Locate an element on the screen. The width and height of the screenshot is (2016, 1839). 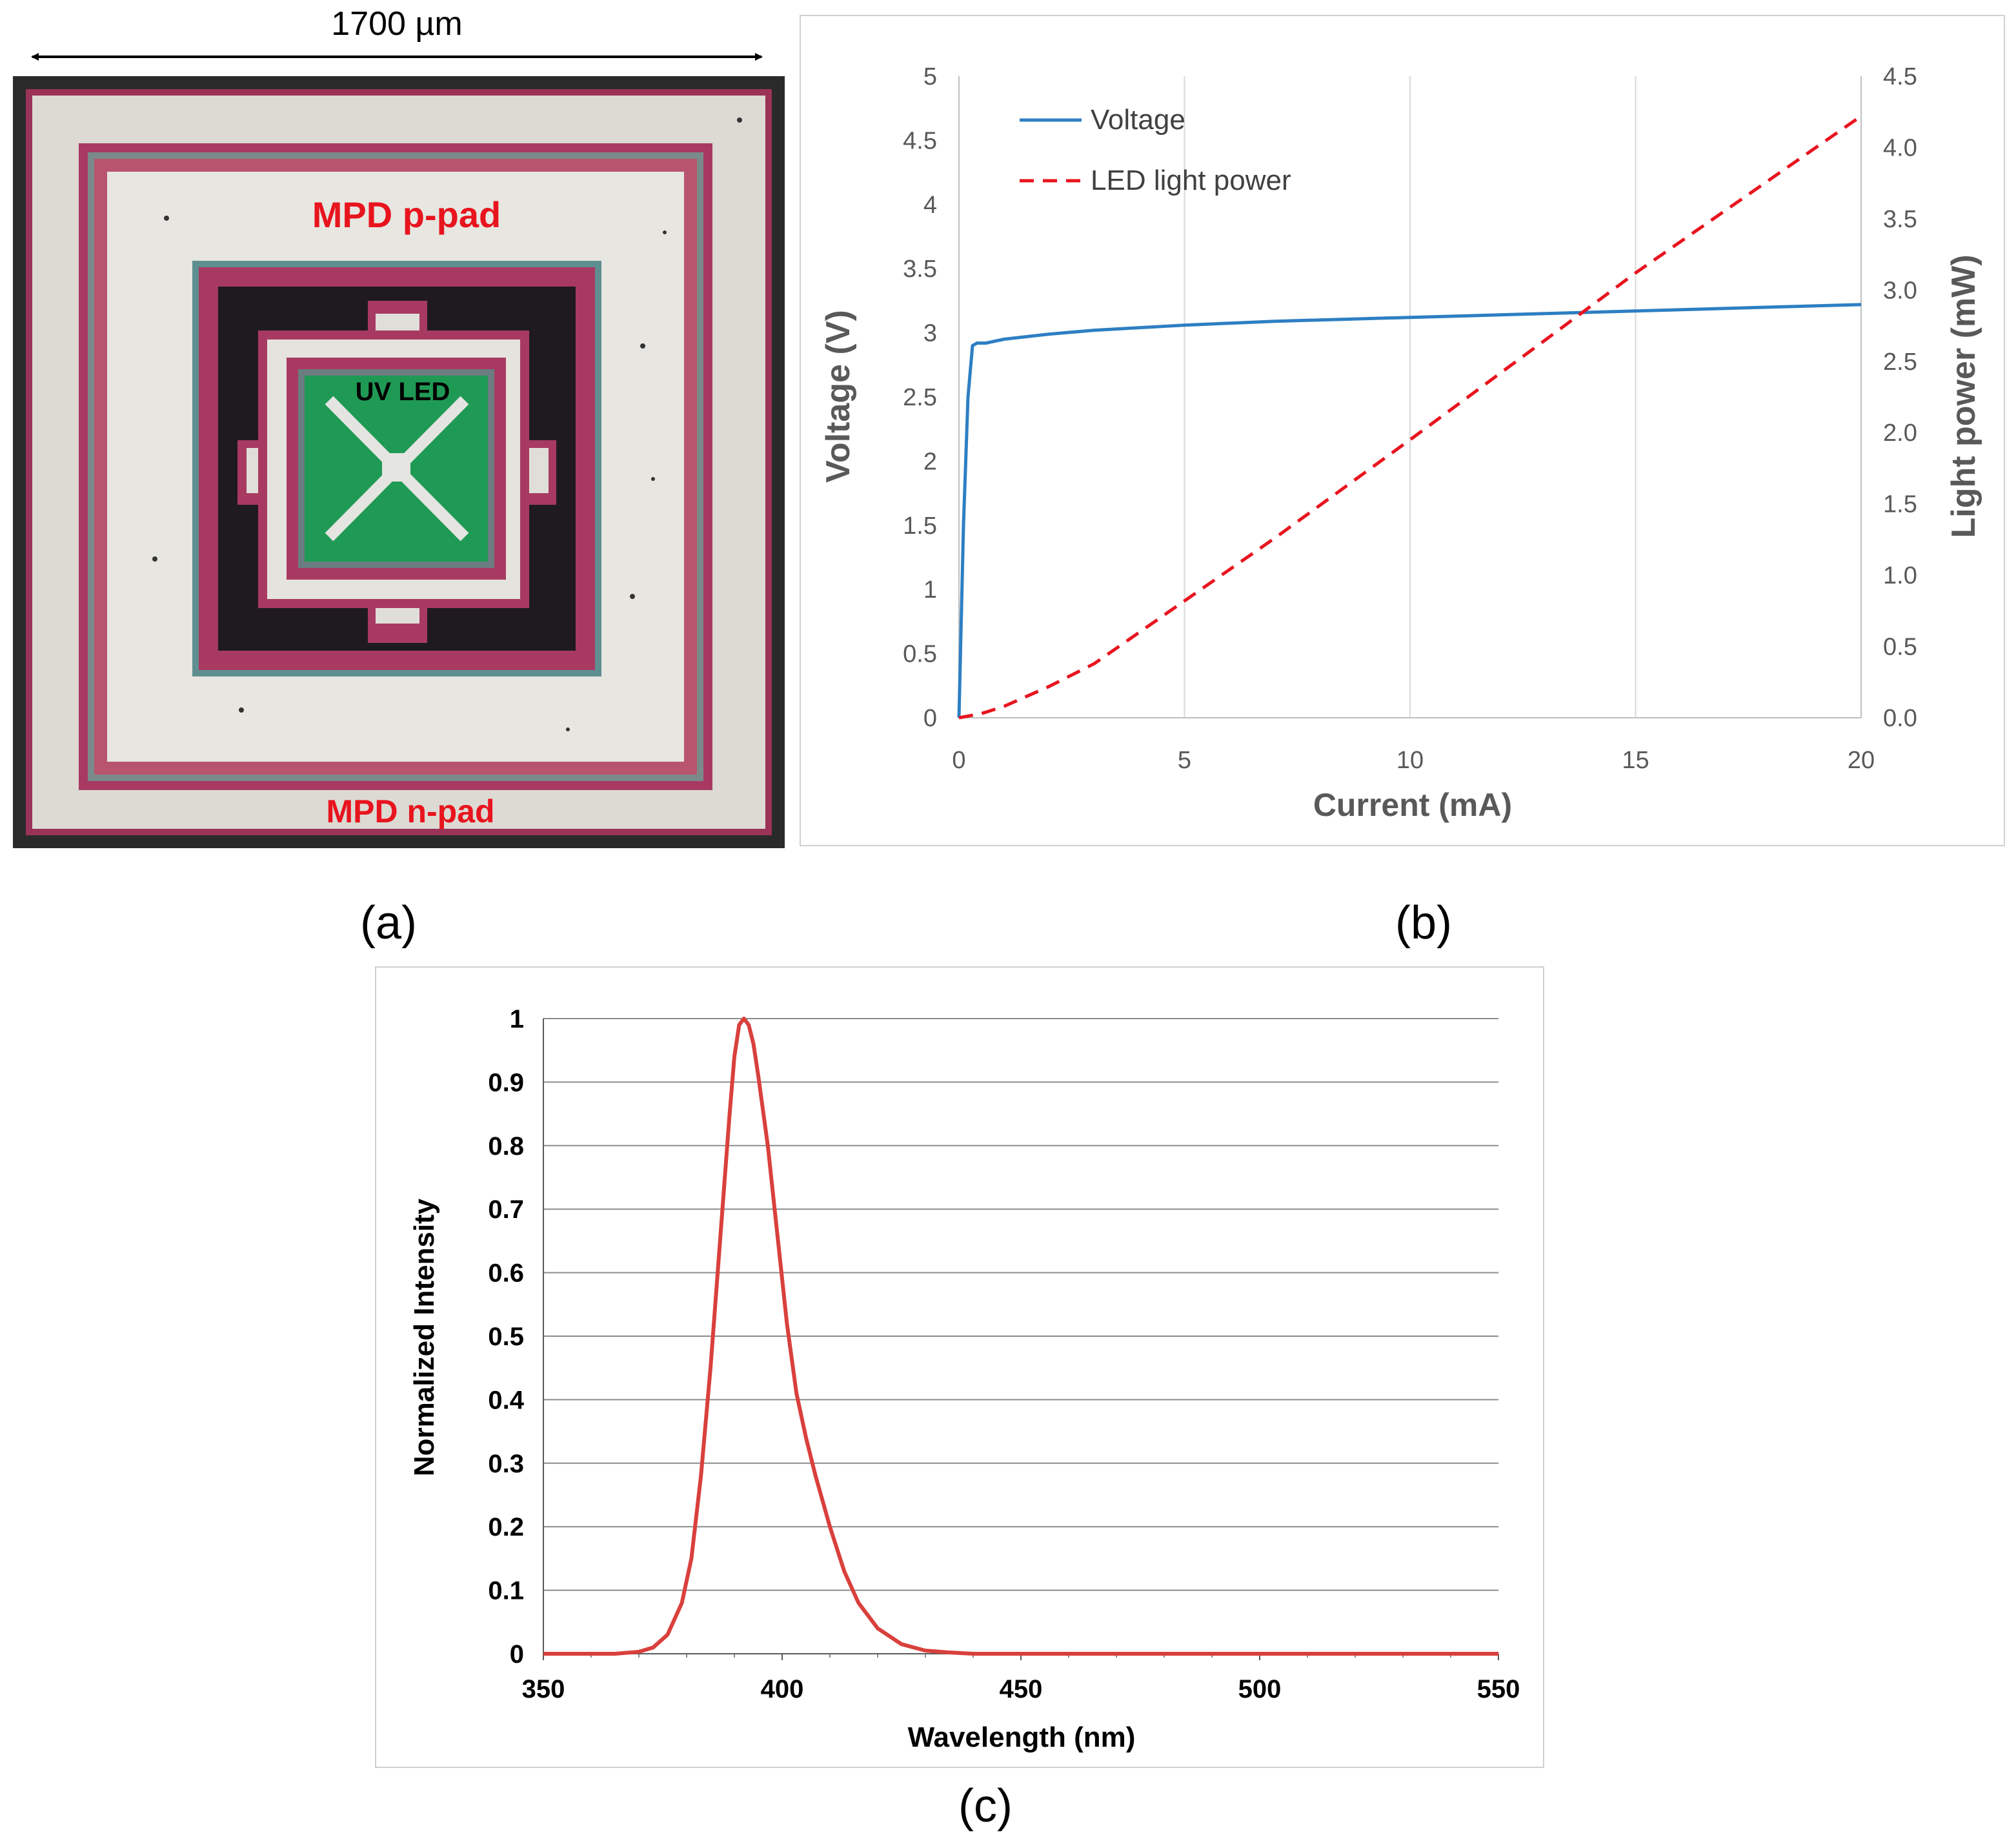
legend-label: LED light power is located at coordinates (1191, 180).